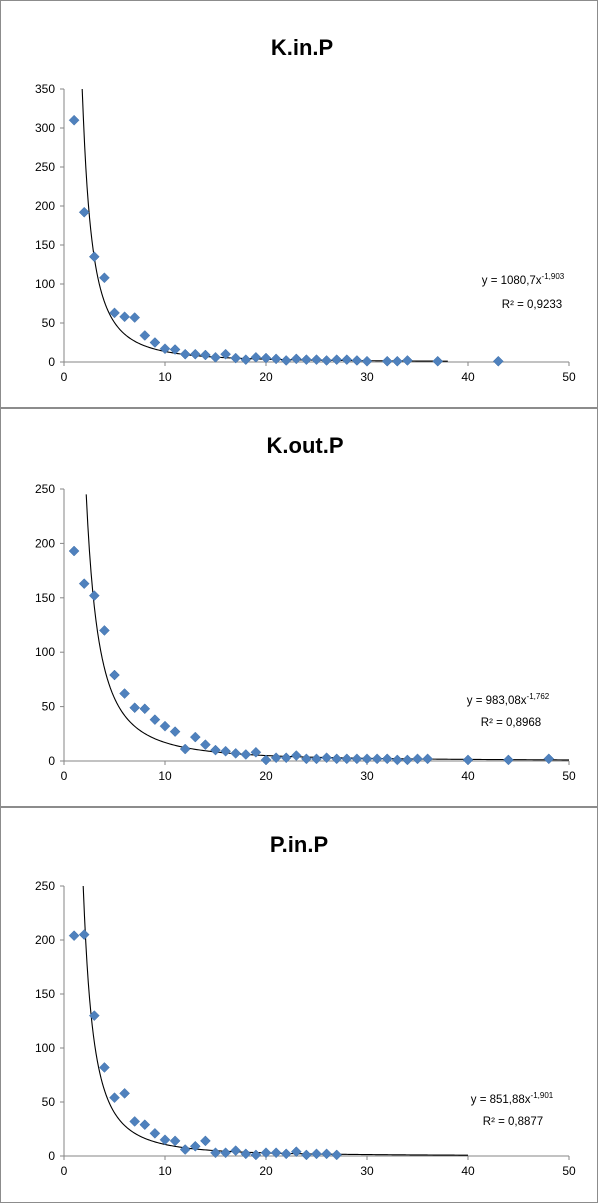  I want to click on trendline-equation: y = 851,88x-1,901, so click(512, 1098).